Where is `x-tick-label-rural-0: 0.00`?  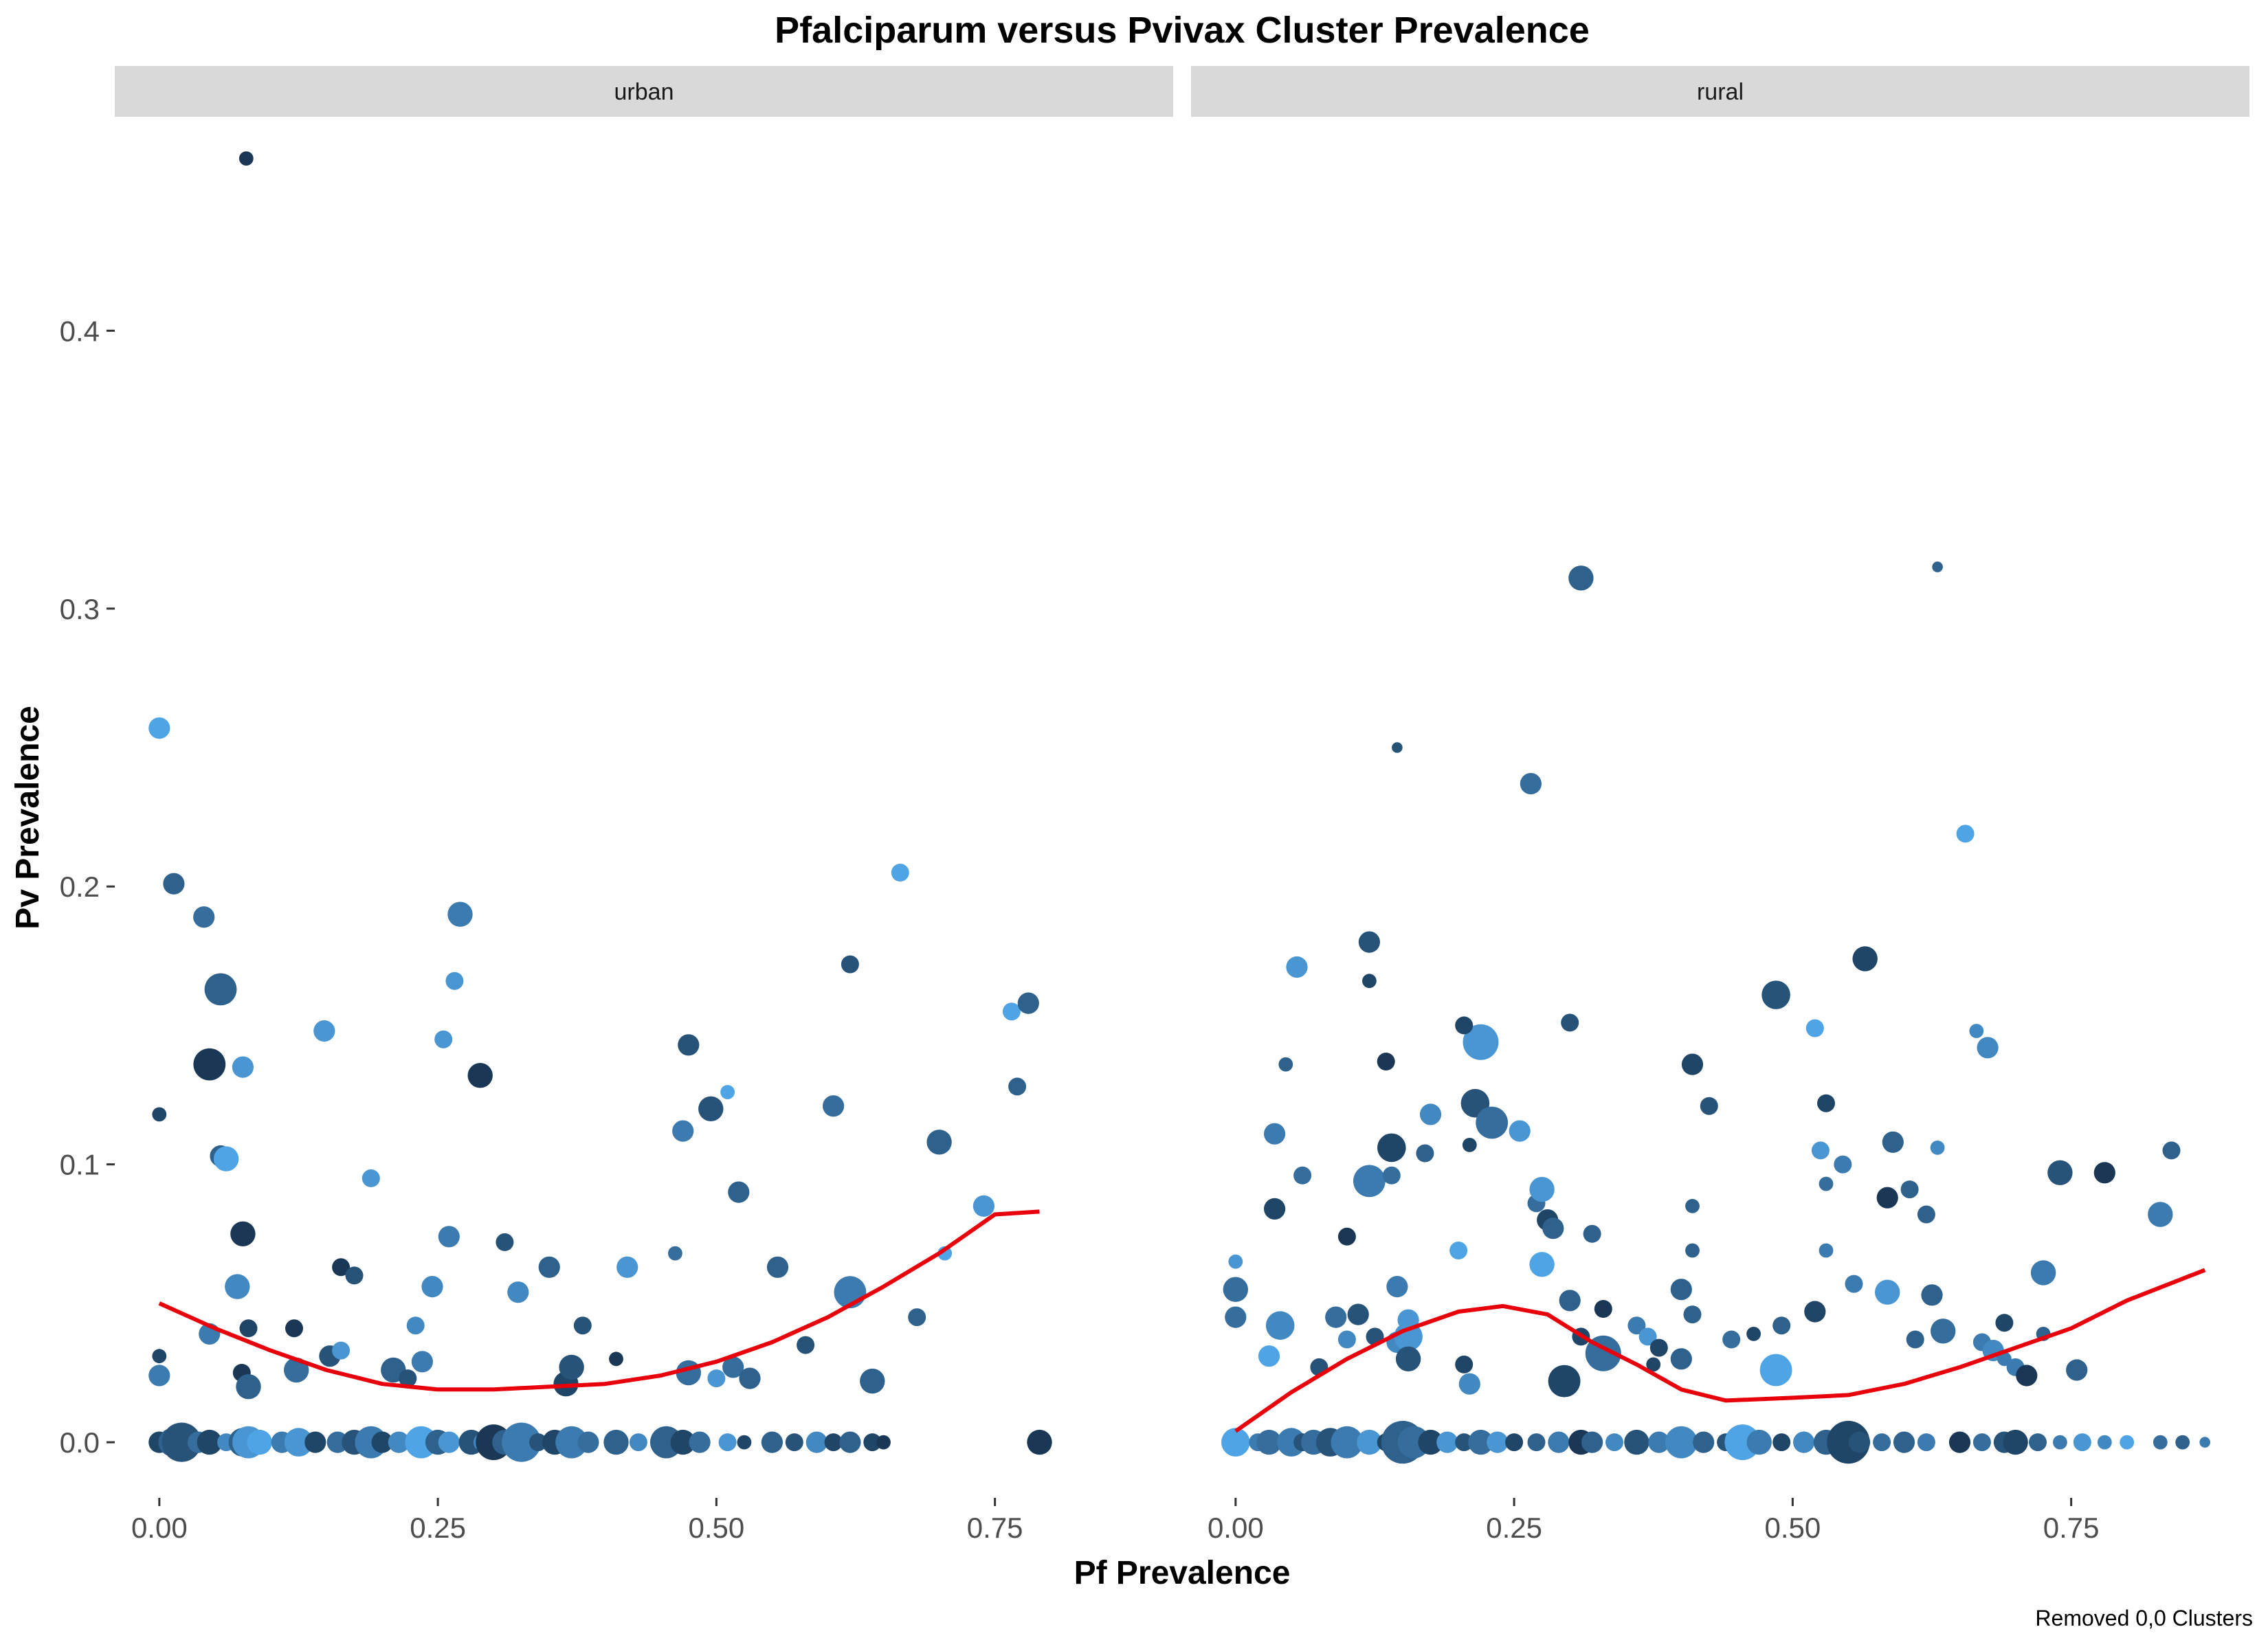
x-tick-label-rural-0: 0.00 is located at coordinates (1236, 1528).